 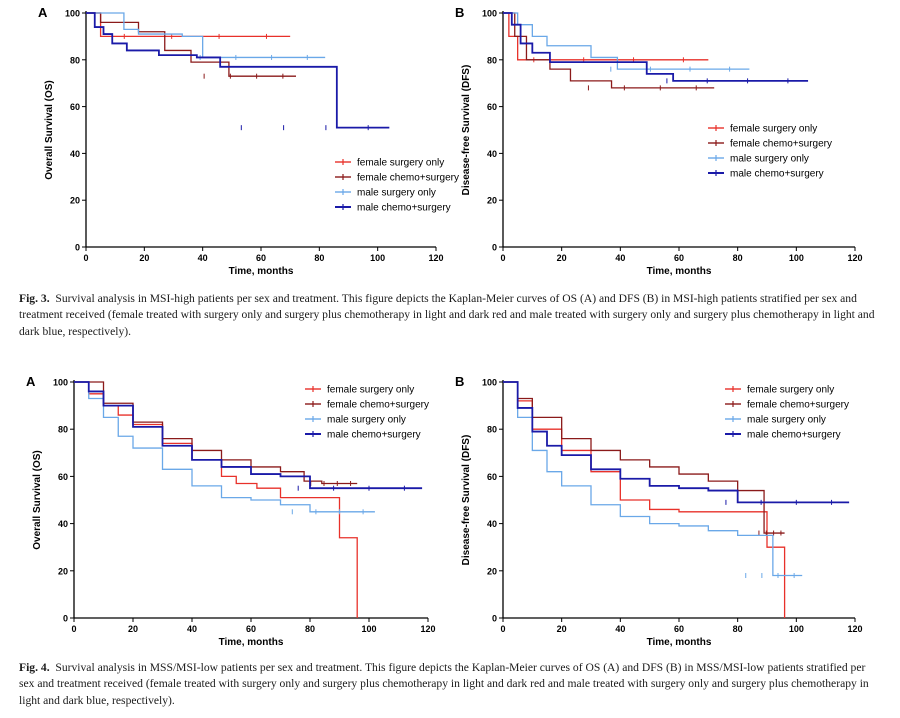 I want to click on series-line-female-surgery-only, so click(x=188, y=25).